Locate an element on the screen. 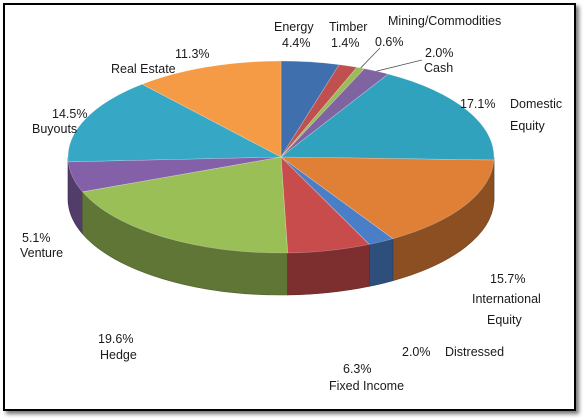  slice-side-distressed is located at coordinates (381, 262).